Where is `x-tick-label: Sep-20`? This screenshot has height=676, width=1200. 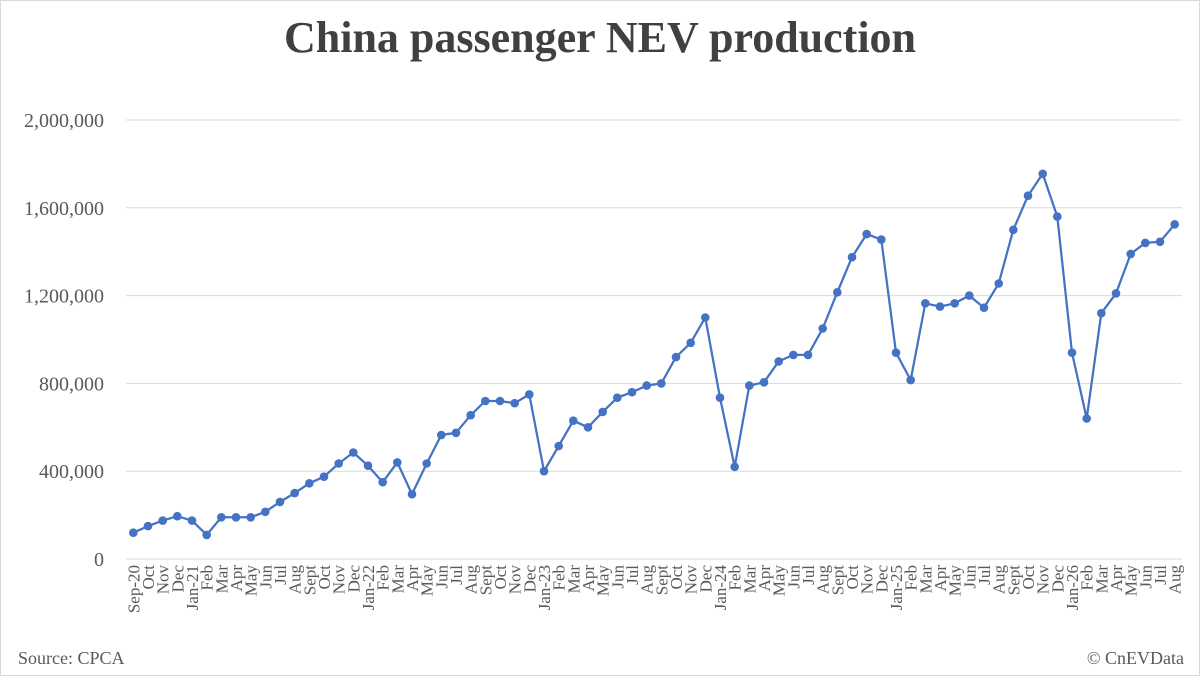 x-tick-label: Sep-20 is located at coordinates (133, 589).